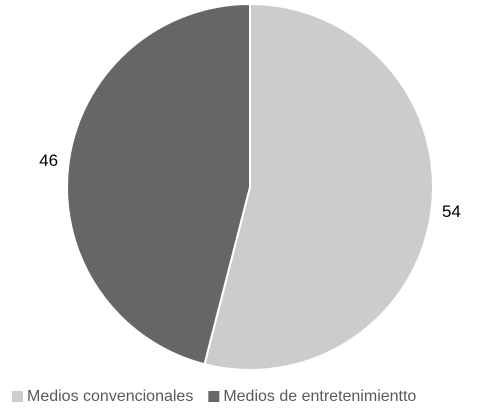 The width and height of the screenshot is (500, 418). I want to click on legend-label: Medios de entretenimientto, so click(319, 396).